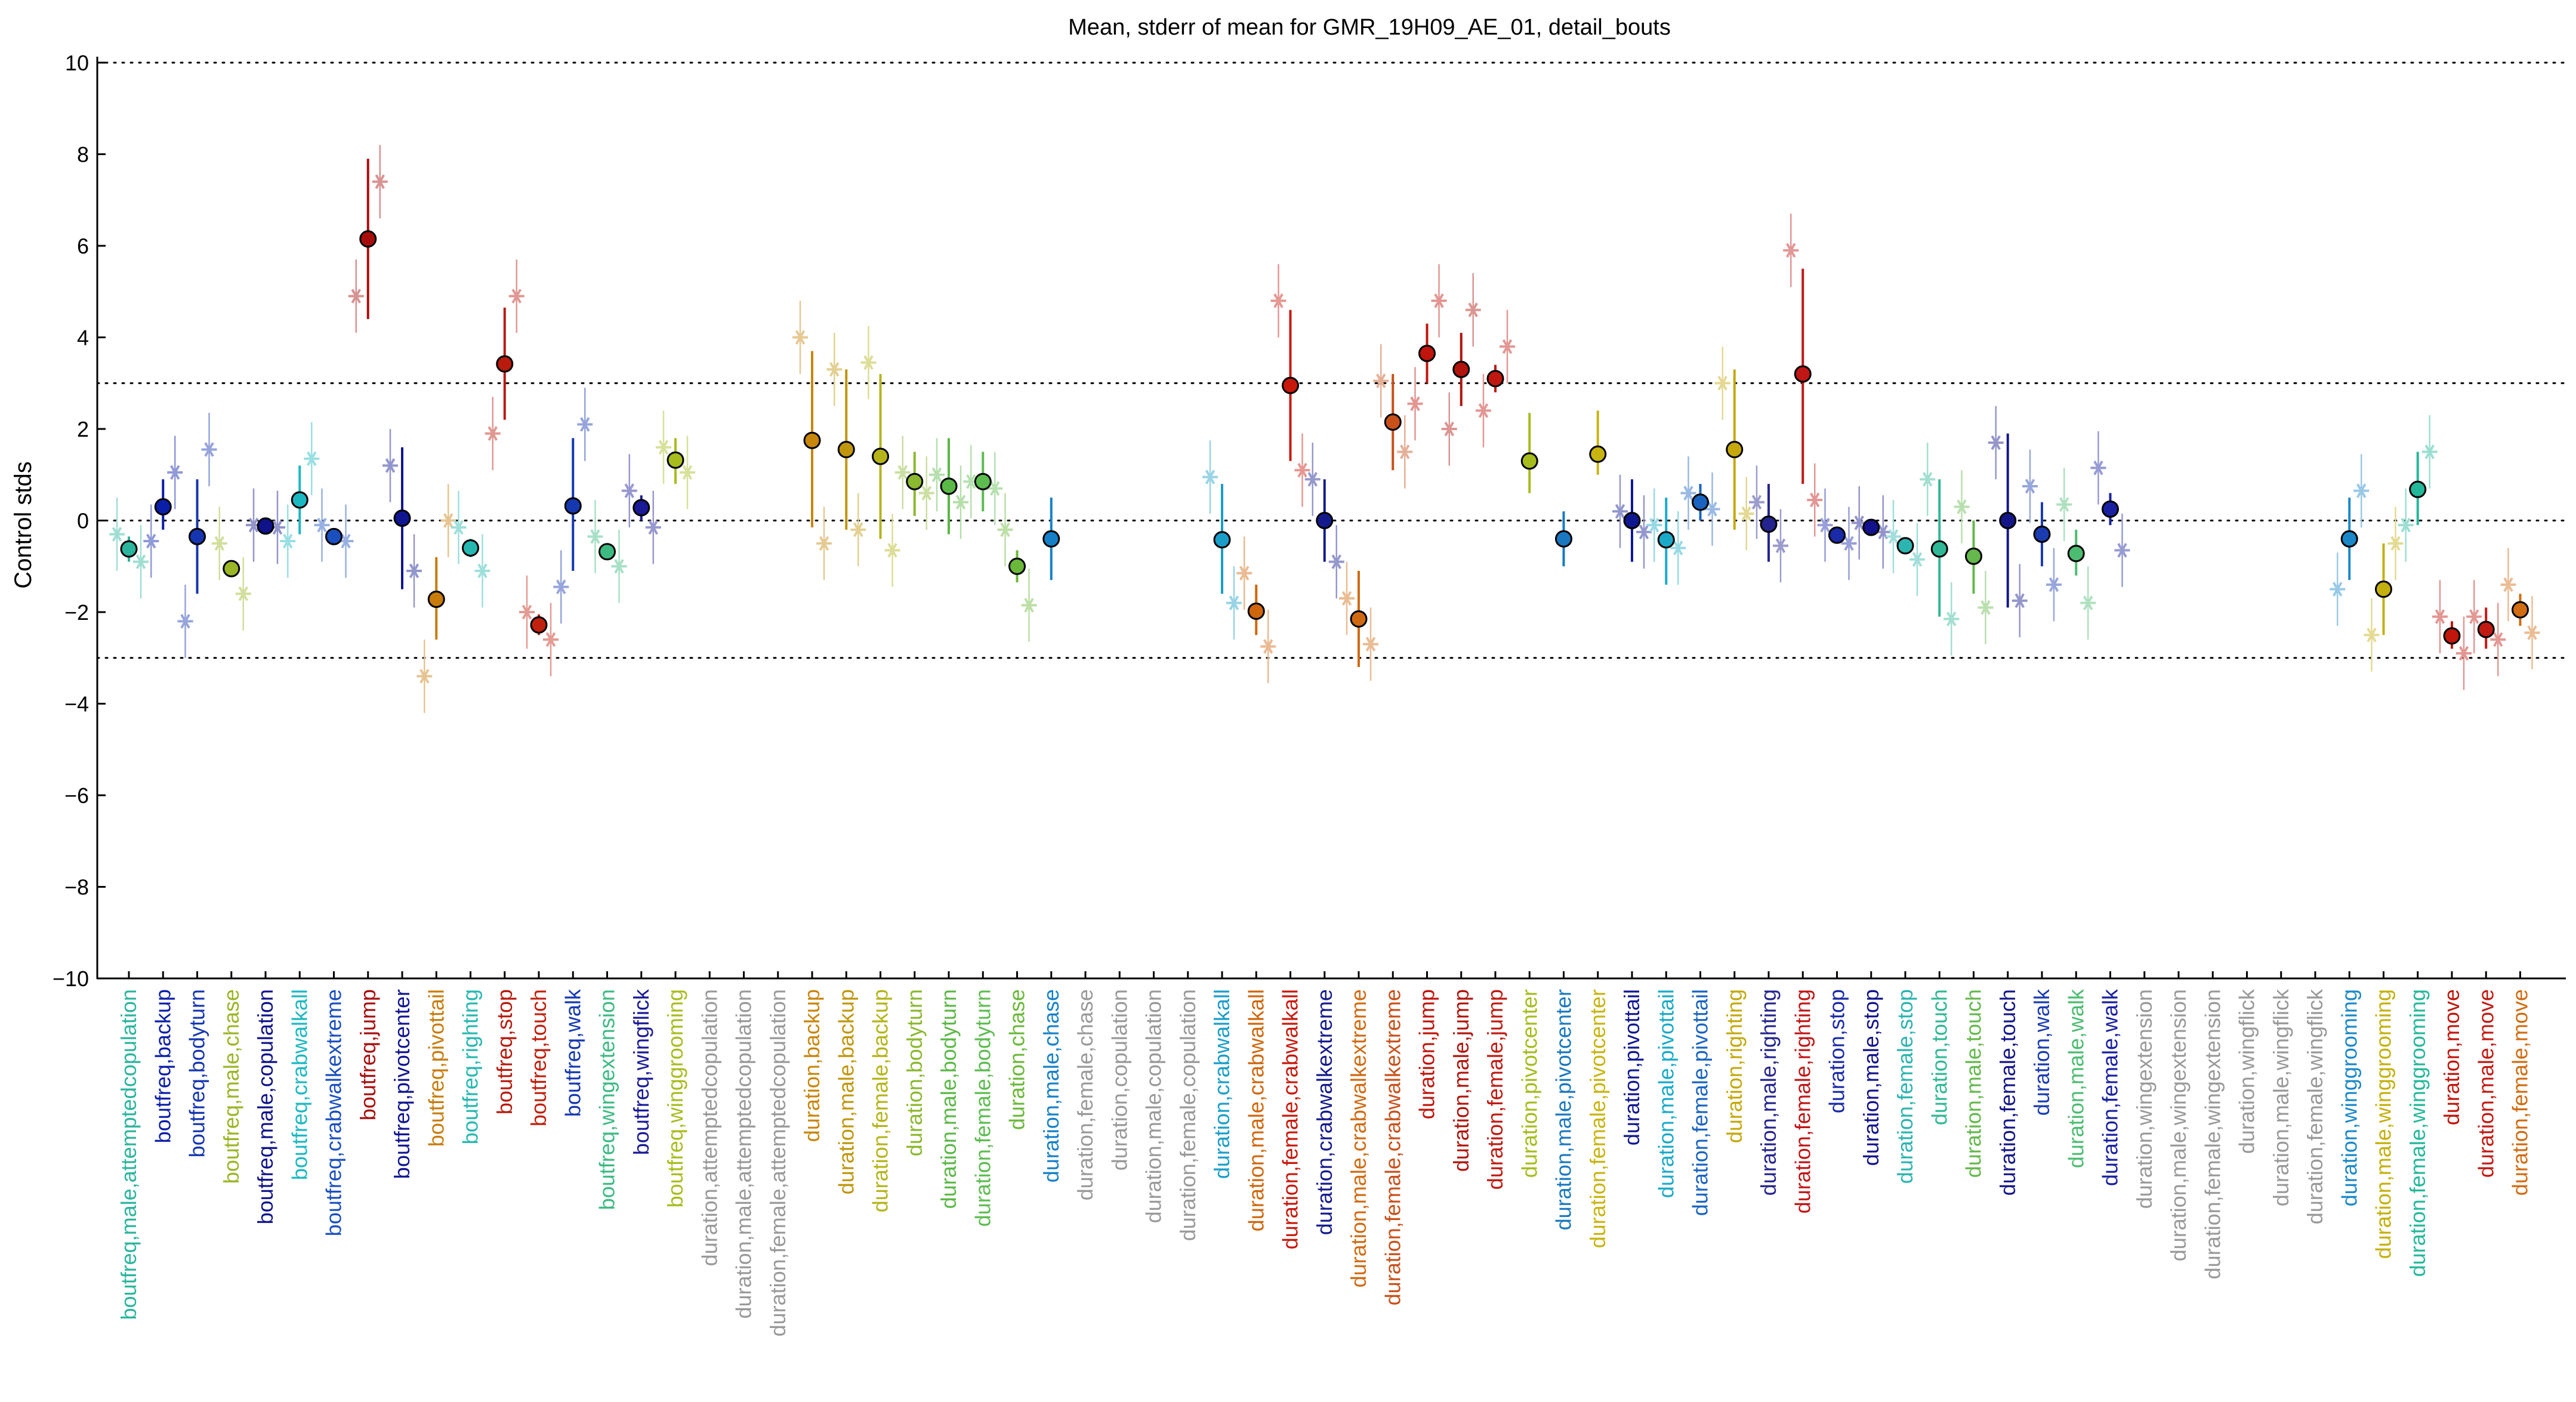 This screenshot has width=2576, height=1402. Describe the element at coordinates (1665, 1093) in the screenshot. I see `x-tick-label: duration,male,pivottail` at that location.